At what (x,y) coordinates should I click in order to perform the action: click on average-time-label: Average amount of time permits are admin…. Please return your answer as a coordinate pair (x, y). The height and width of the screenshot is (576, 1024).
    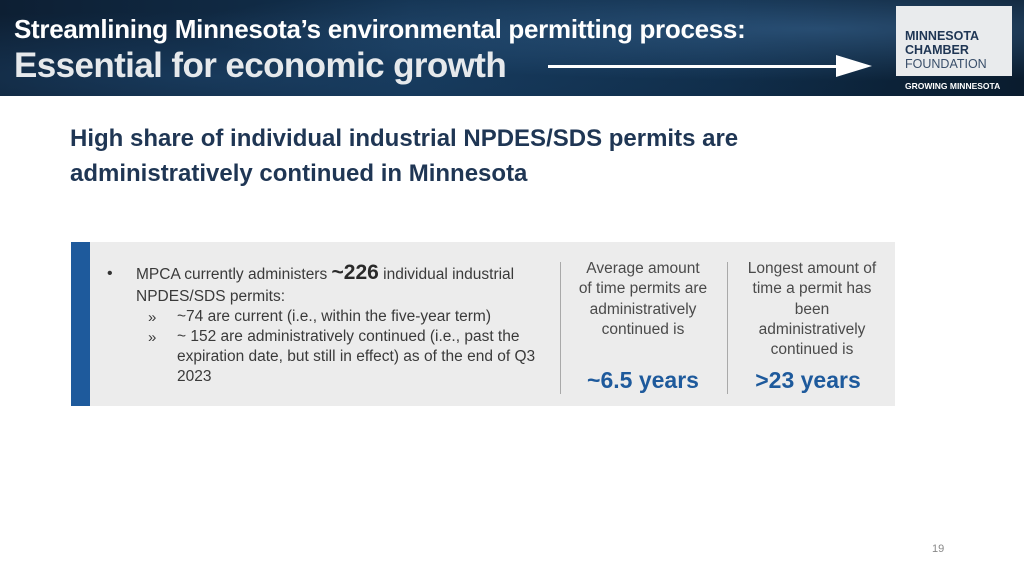
    Looking at the image, I should click on (643, 299).